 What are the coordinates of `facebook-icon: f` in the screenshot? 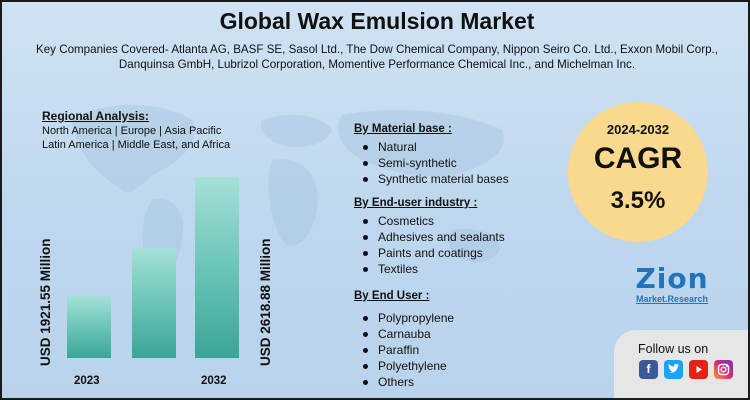 It's located at (648, 369).